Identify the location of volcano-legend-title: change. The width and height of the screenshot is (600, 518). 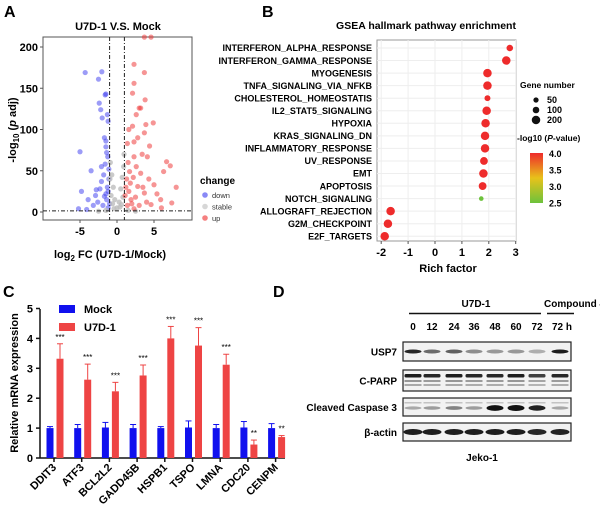
(217, 181).